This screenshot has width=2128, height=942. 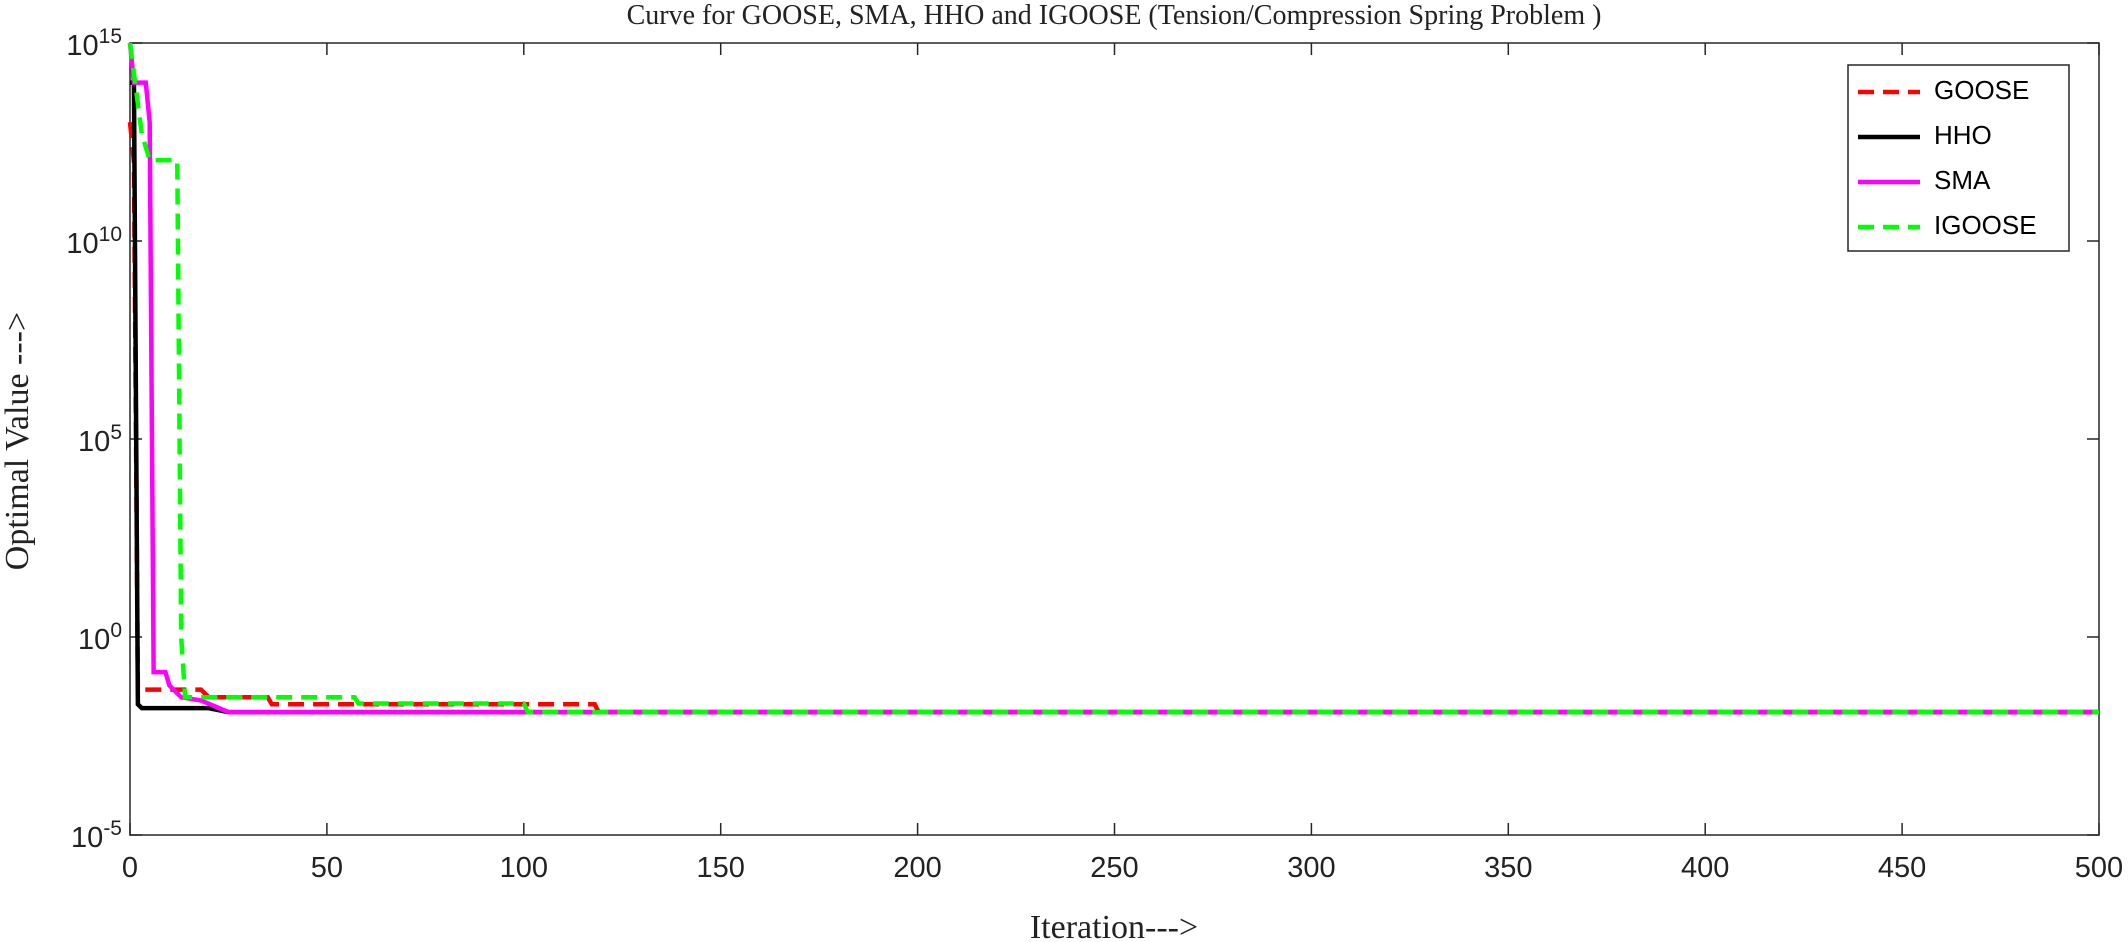 What do you see at coordinates (1114, 868) in the screenshot?
I see `x-tick-label: 250` at bounding box center [1114, 868].